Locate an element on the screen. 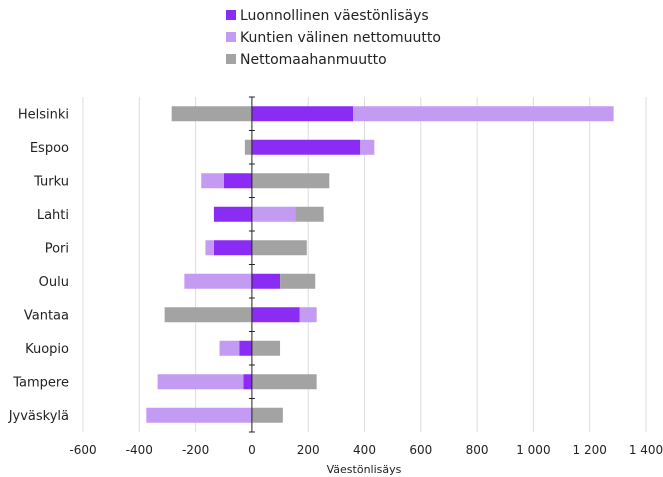 The image size is (663, 477). x-tick-label: -400 is located at coordinates (139, 450).